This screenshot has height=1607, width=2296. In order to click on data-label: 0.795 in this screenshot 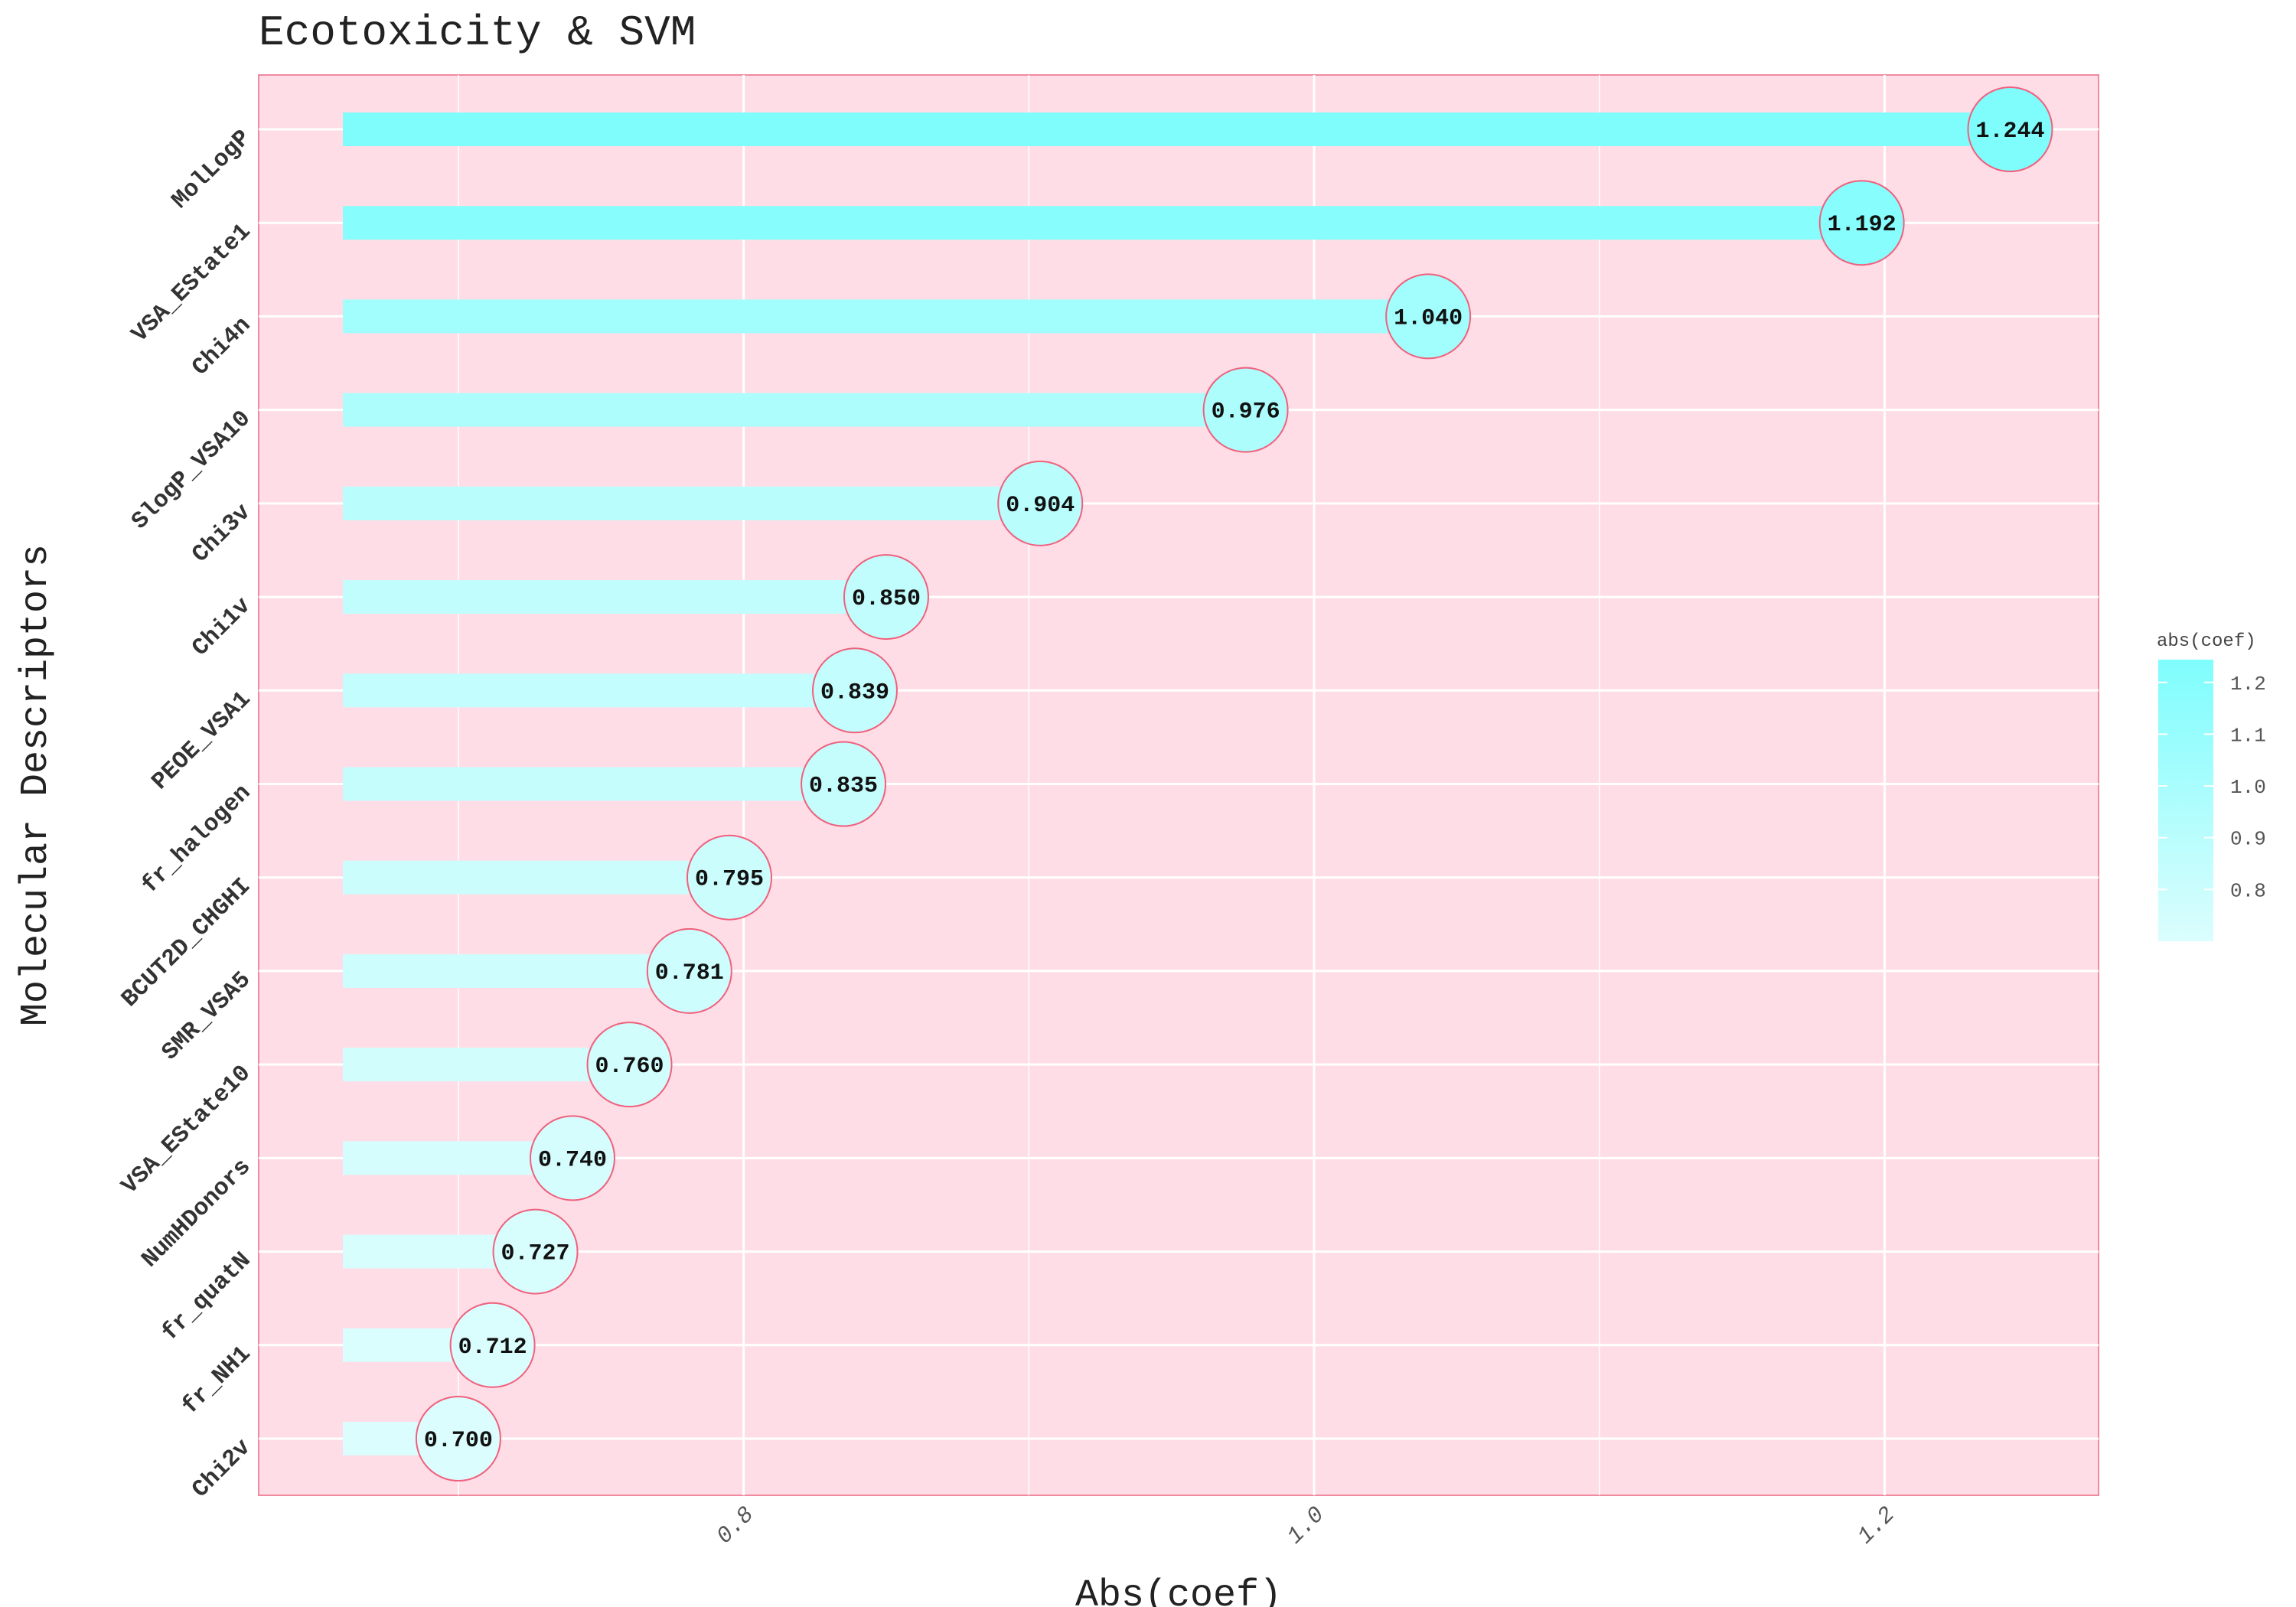, I will do `click(729, 880)`.